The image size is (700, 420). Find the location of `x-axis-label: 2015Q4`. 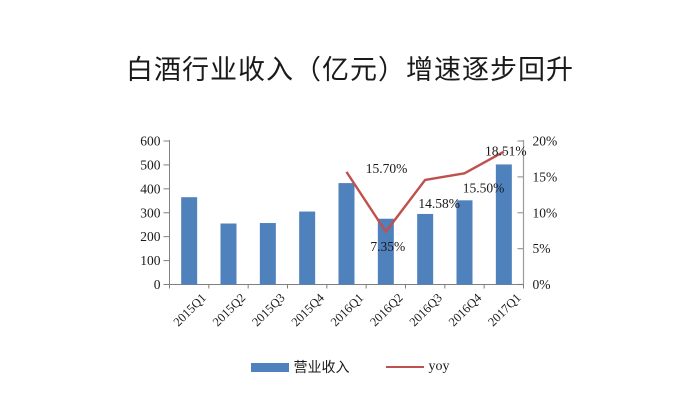

x-axis-label: 2015Q4 is located at coordinates (308, 309).